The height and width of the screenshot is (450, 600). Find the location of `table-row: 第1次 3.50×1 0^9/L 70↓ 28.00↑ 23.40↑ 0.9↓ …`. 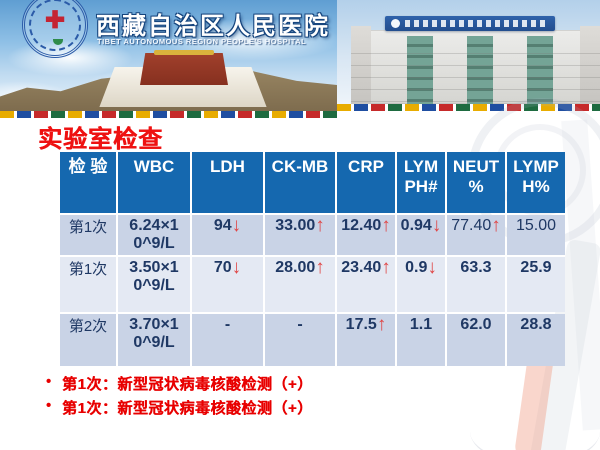

table-row: 第1次 3.50×1 0^9/L 70↓ 28.00↑ 23.40↑ 0.9↓ … is located at coordinates (312, 284).